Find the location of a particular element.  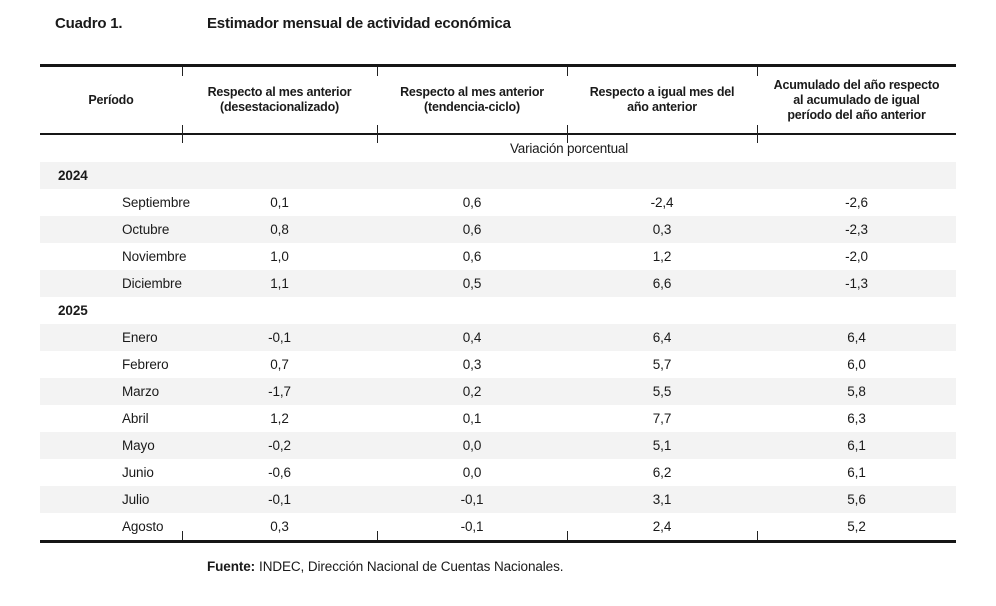

table-row: Marzo -1,7 0,2 5,5 5,8 is located at coordinates (498, 391).